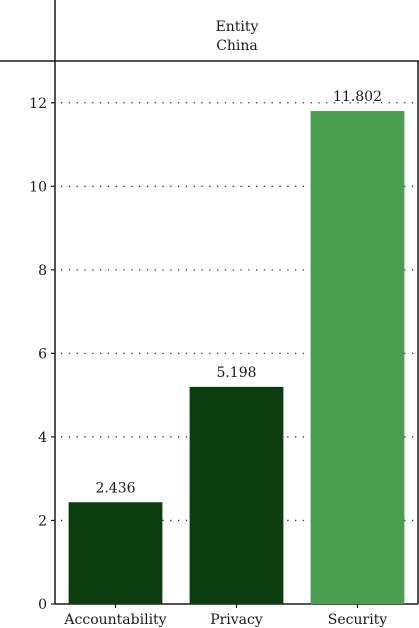  Describe the element at coordinates (115, 488) in the screenshot. I see `bar-value-label: 2.436` at that location.